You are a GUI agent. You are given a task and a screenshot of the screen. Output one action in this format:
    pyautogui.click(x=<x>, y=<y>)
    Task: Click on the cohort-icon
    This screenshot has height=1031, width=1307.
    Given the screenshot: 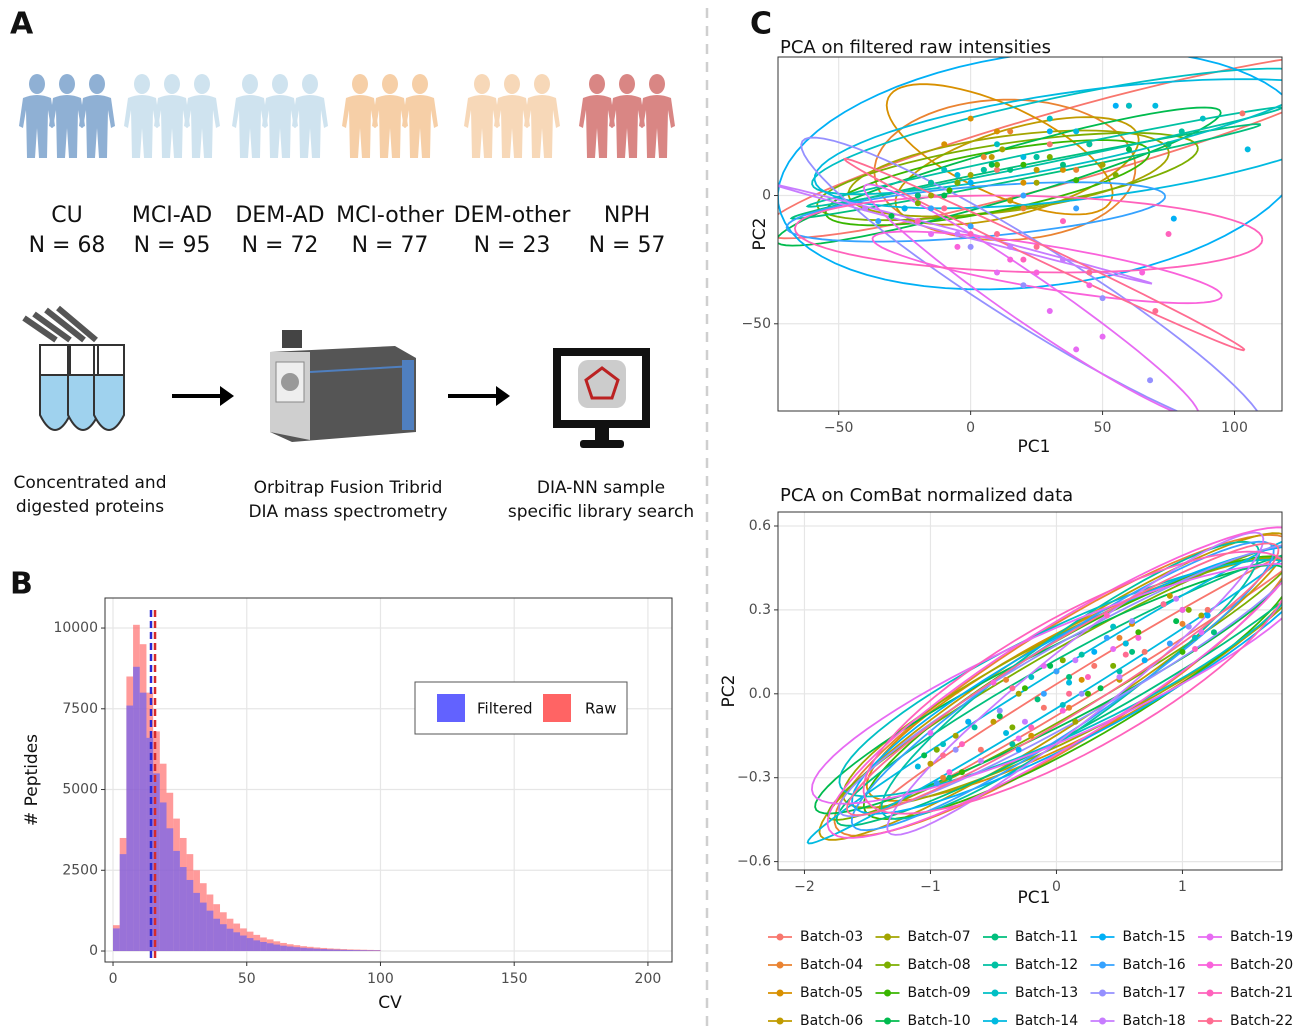 What is the action you would take?
    pyautogui.click(x=67, y=116)
    